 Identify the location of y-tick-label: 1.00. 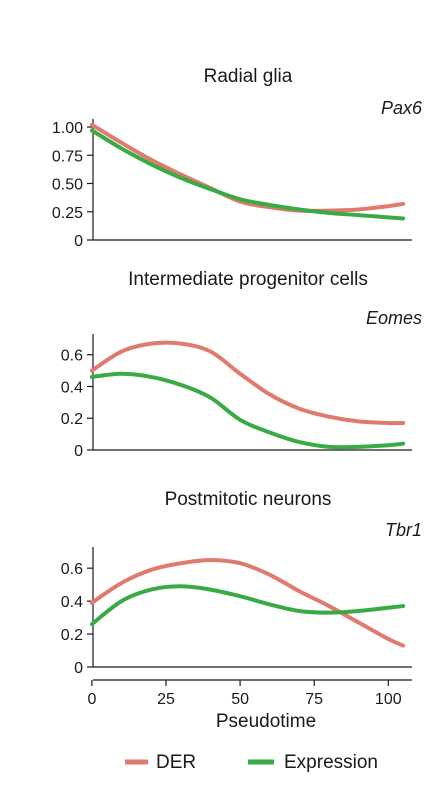
(67, 128).